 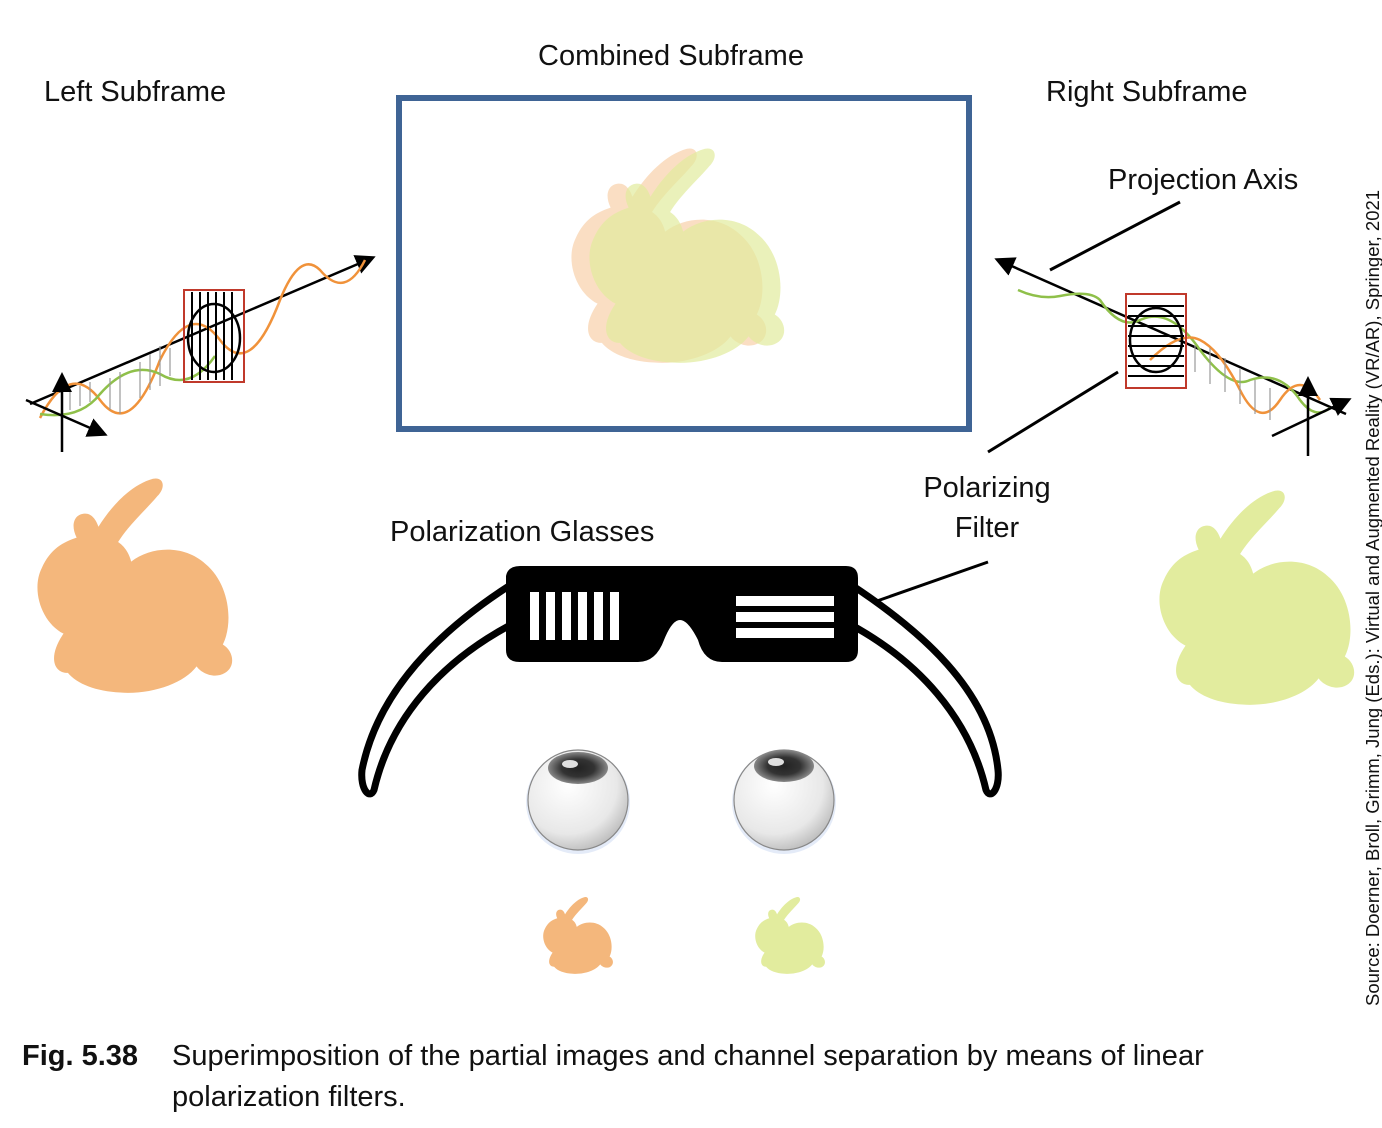 What do you see at coordinates (200, 353) in the screenshot?
I see `left-wave-illustration` at bounding box center [200, 353].